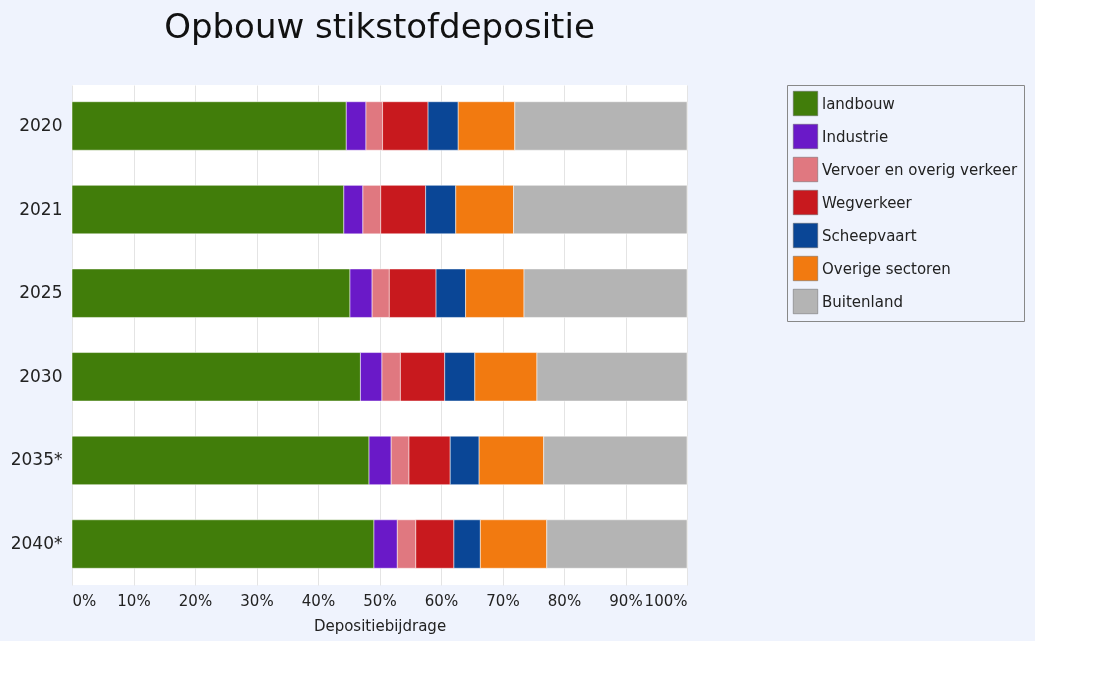 The height and width of the screenshot is (695, 1113). What do you see at coordinates (380, 625) in the screenshot?
I see `x-axis-title: Depositiebijdrage` at bounding box center [380, 625].